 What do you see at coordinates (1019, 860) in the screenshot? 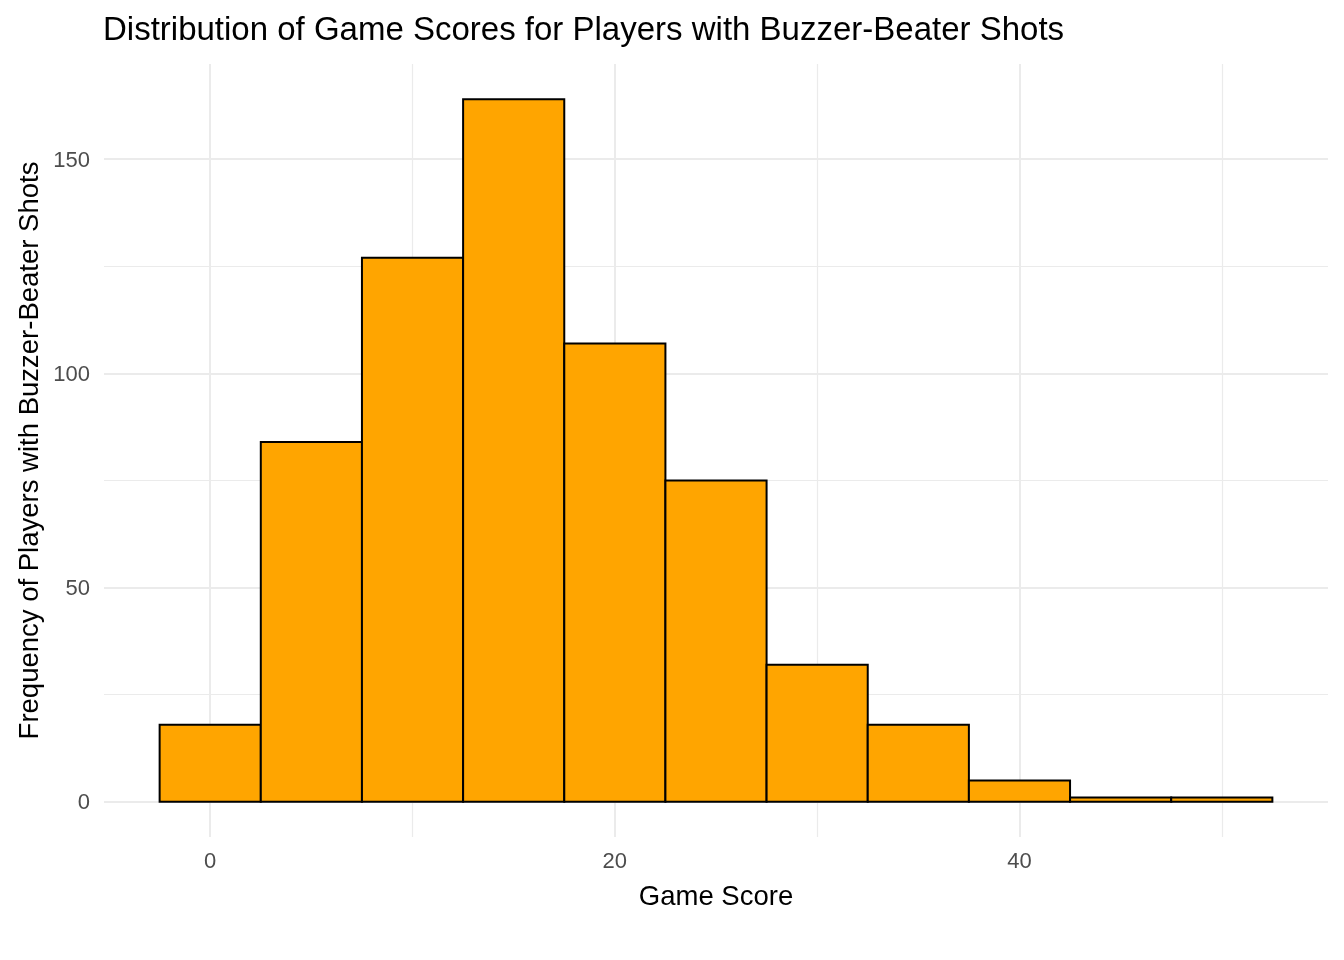
I see `x-tick-label: 40` at bounding box center [1019, 860].